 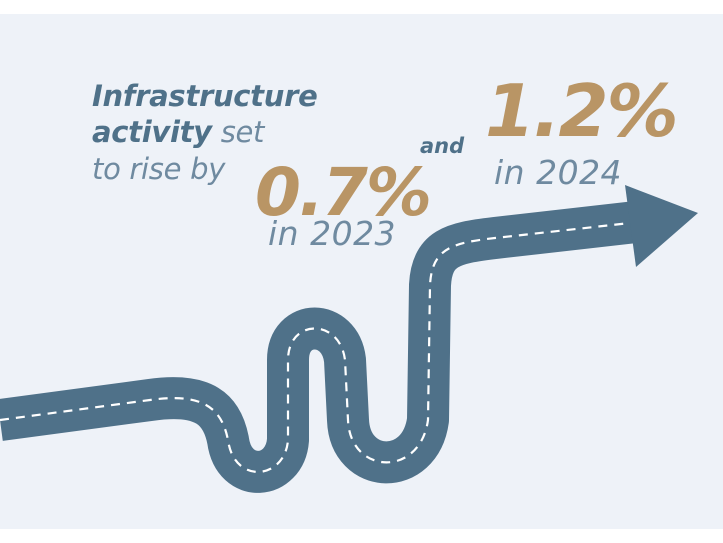 I want to click on stat-2024-year: in 2024, so click(x=558, y=172).